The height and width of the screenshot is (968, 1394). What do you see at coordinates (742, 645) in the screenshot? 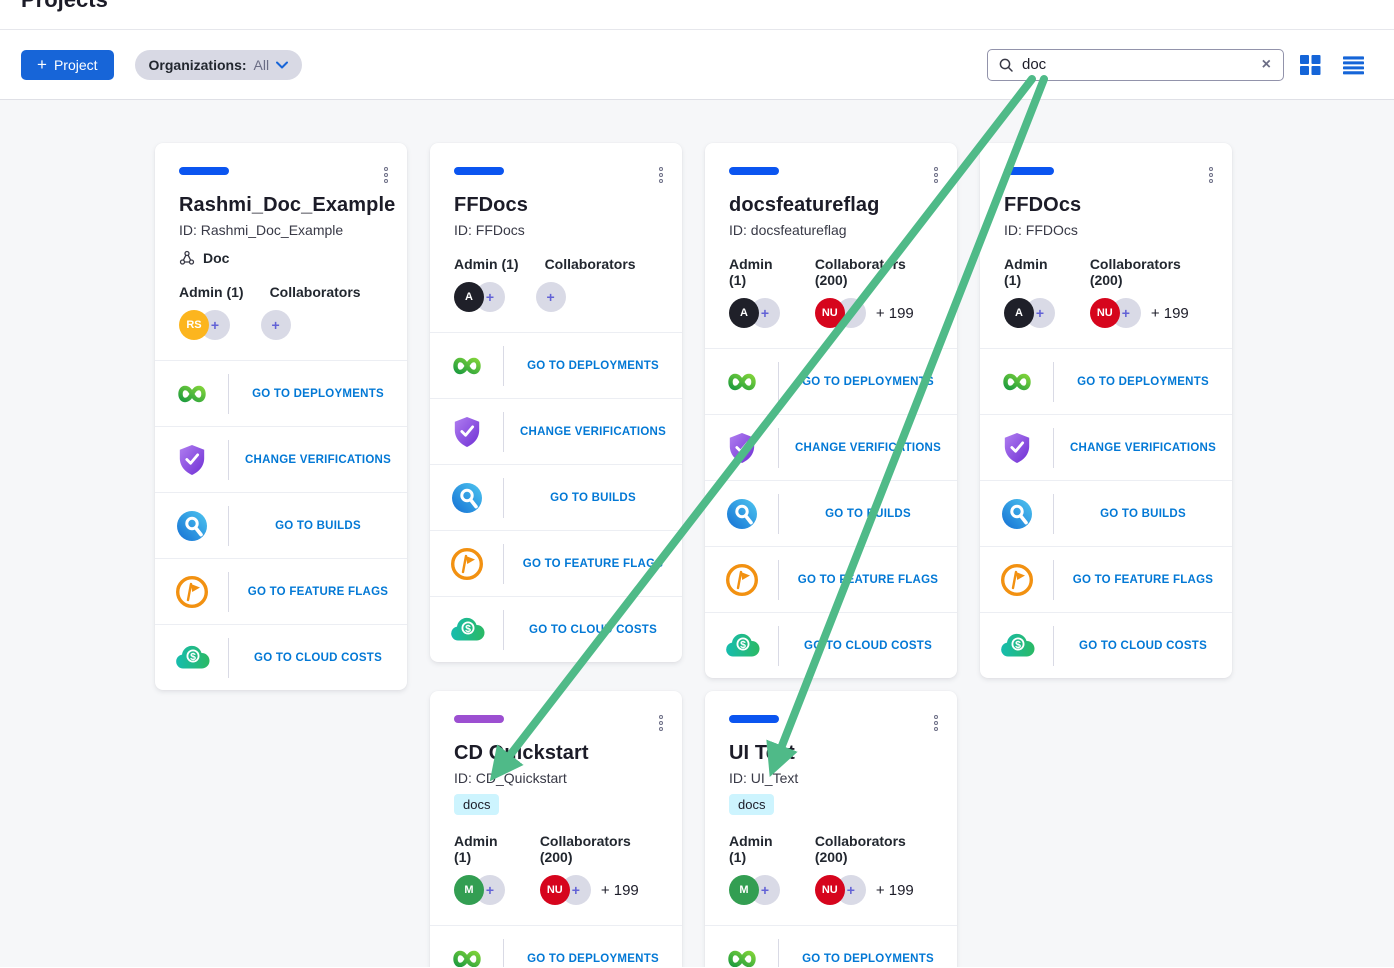
I see `cloud-costs-icon: $` at bounding box center [742, 645].